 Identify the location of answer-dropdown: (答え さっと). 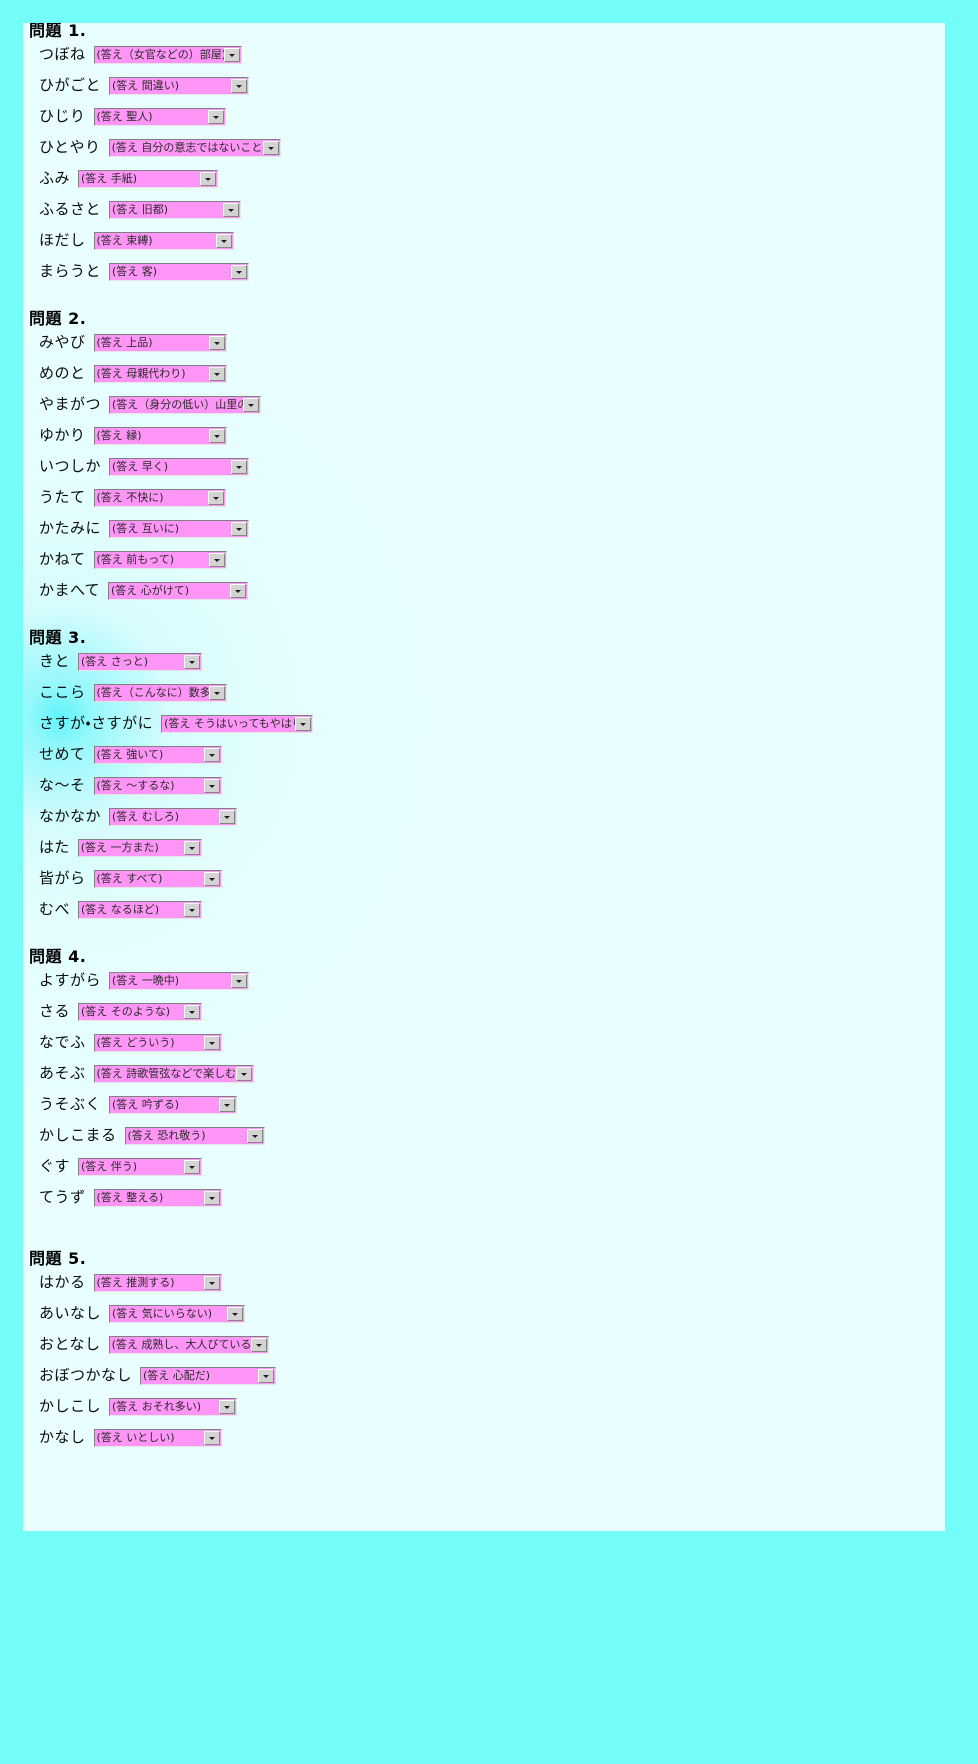
(140, 661).